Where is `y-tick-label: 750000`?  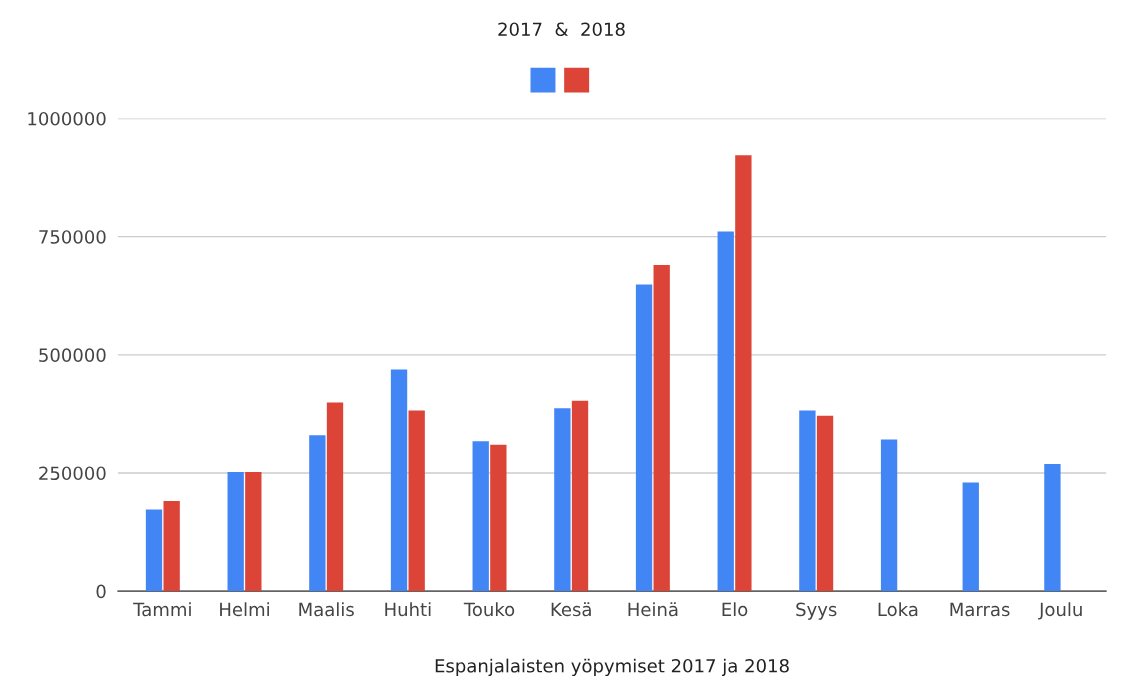 y-tick-label: 750000 is located at coordinates (72, 237).